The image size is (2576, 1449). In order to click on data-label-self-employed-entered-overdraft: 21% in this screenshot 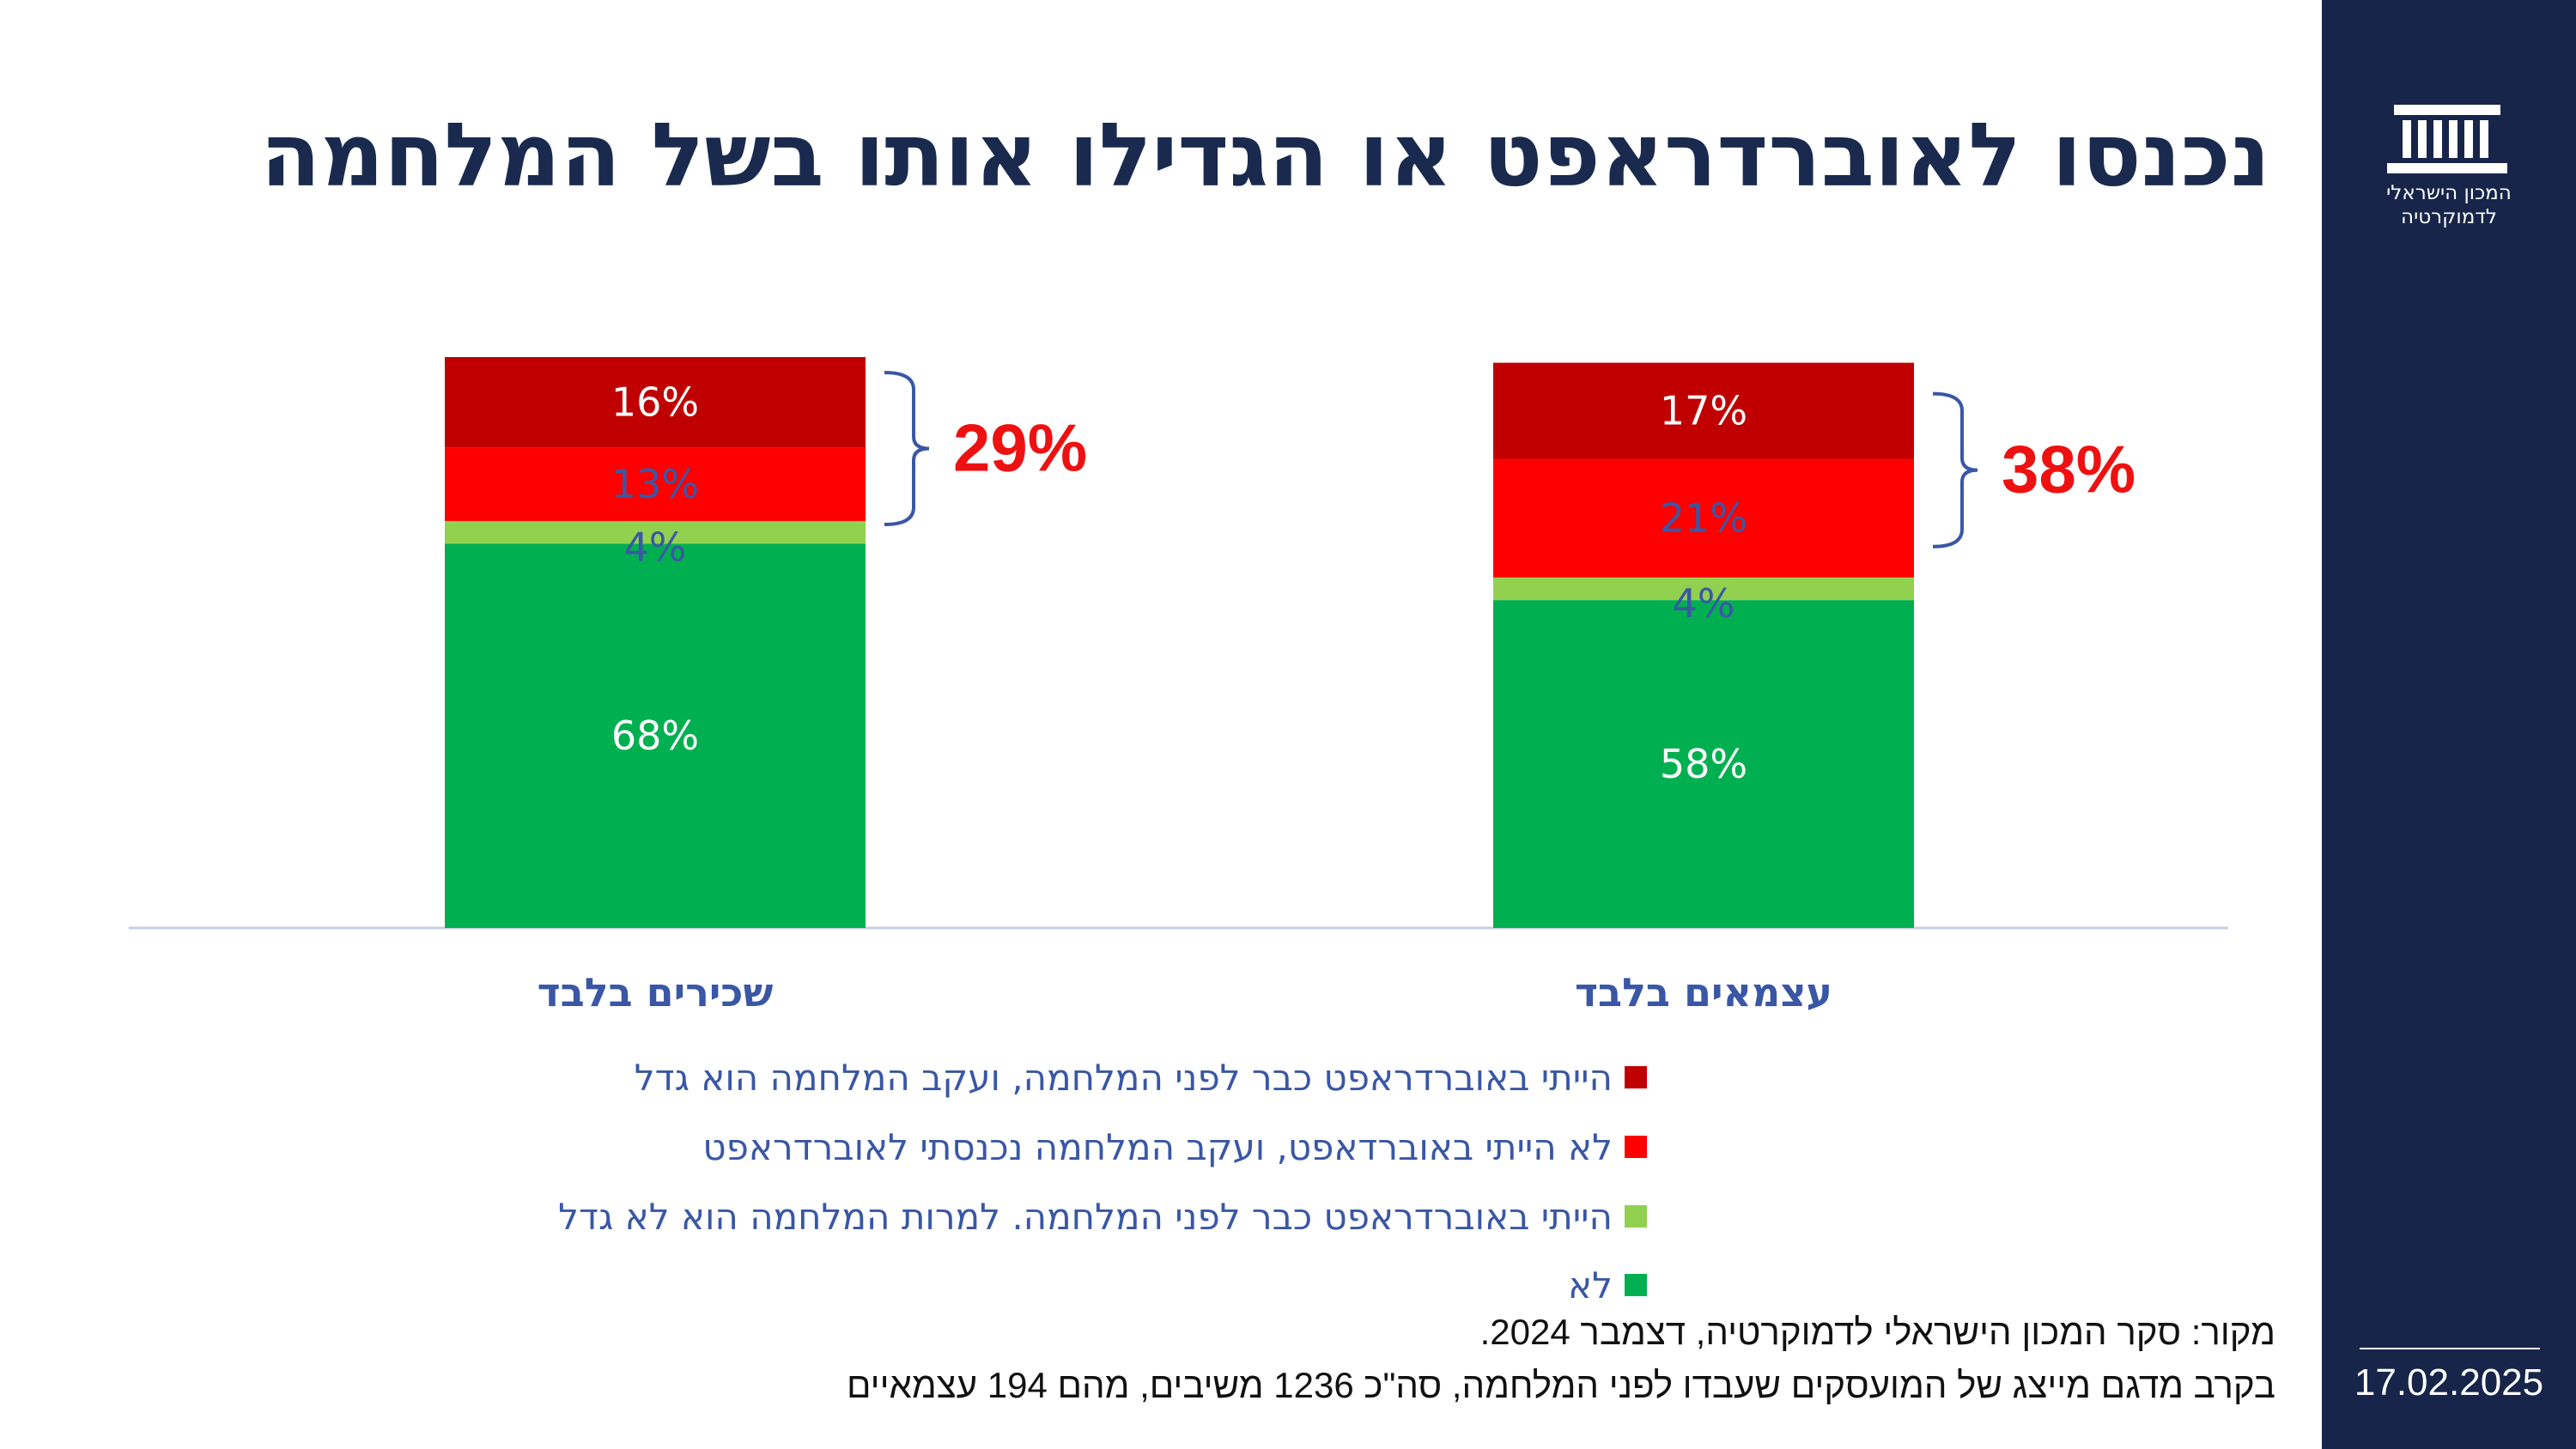, I will do `click(1704, 518)`.